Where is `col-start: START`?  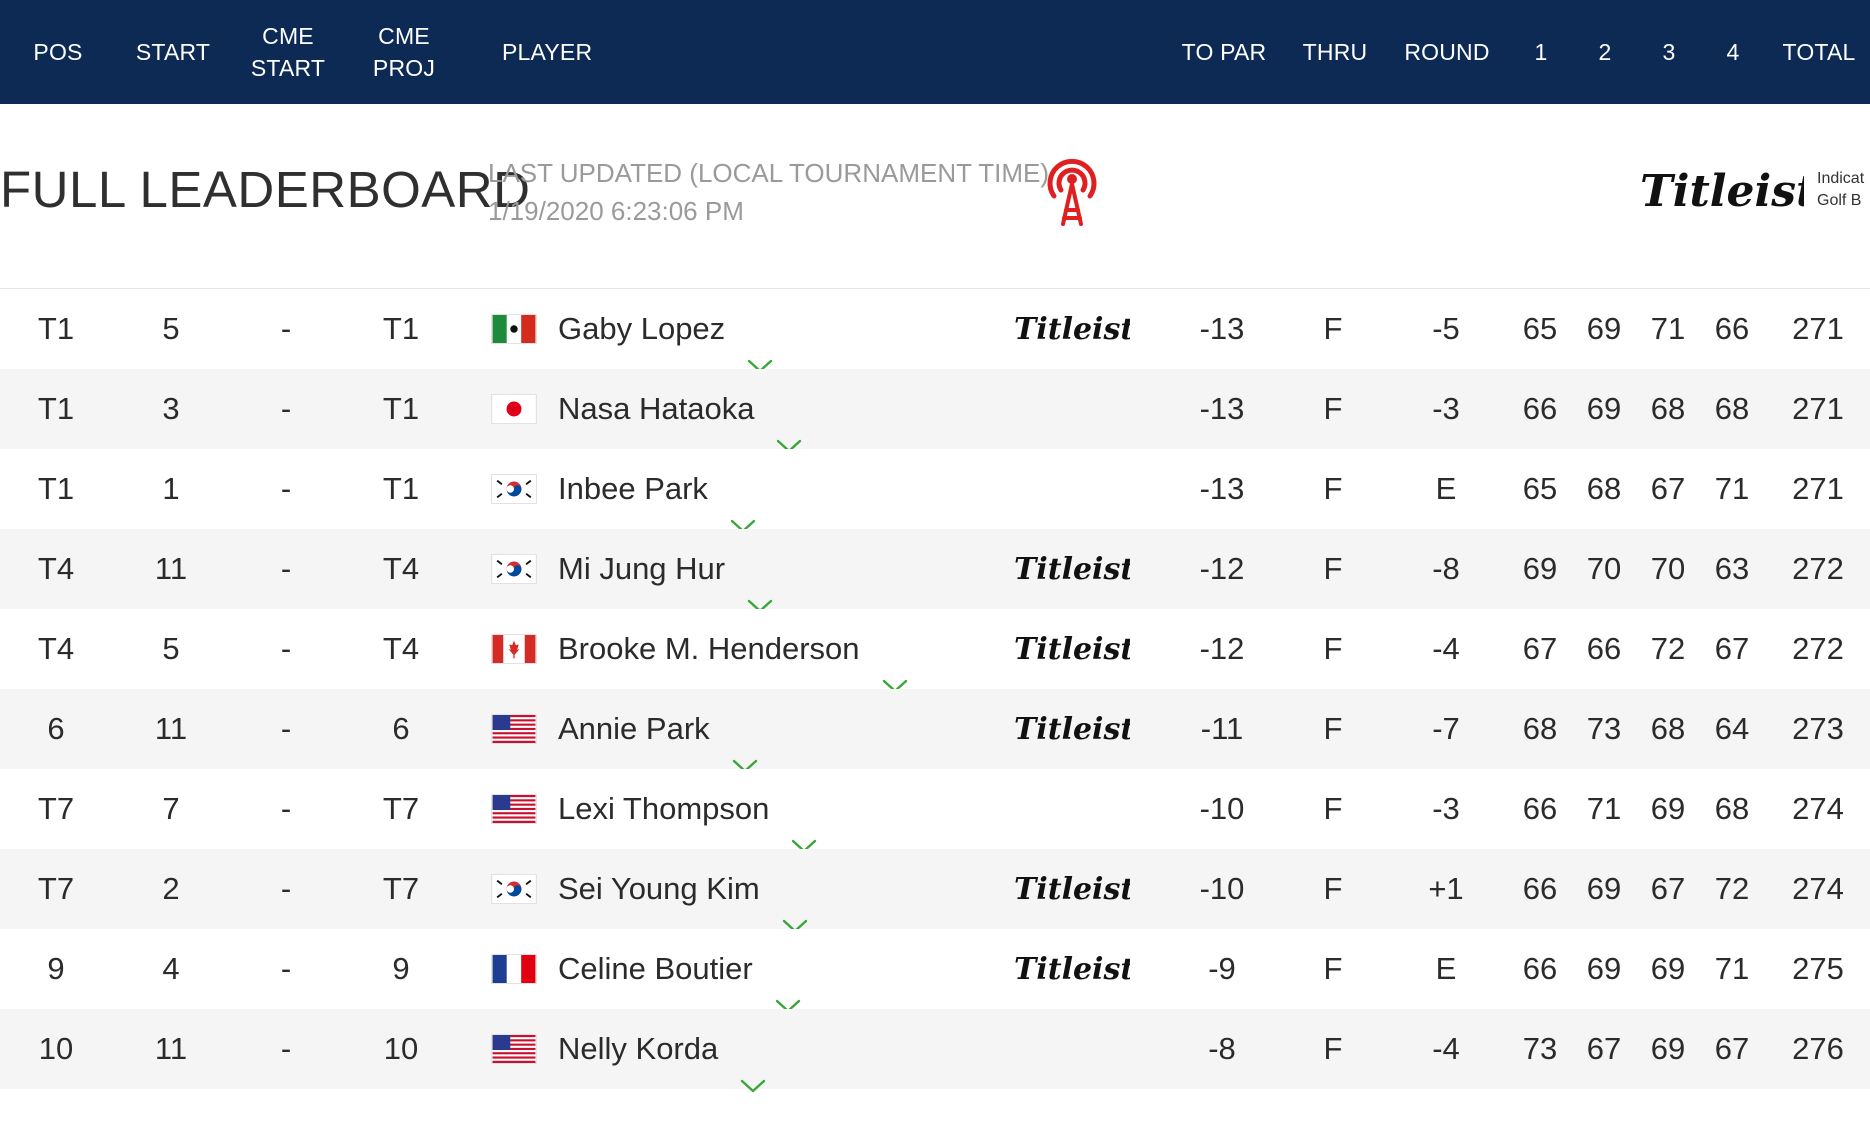
col-start: START is located at coordinates (173, 52).